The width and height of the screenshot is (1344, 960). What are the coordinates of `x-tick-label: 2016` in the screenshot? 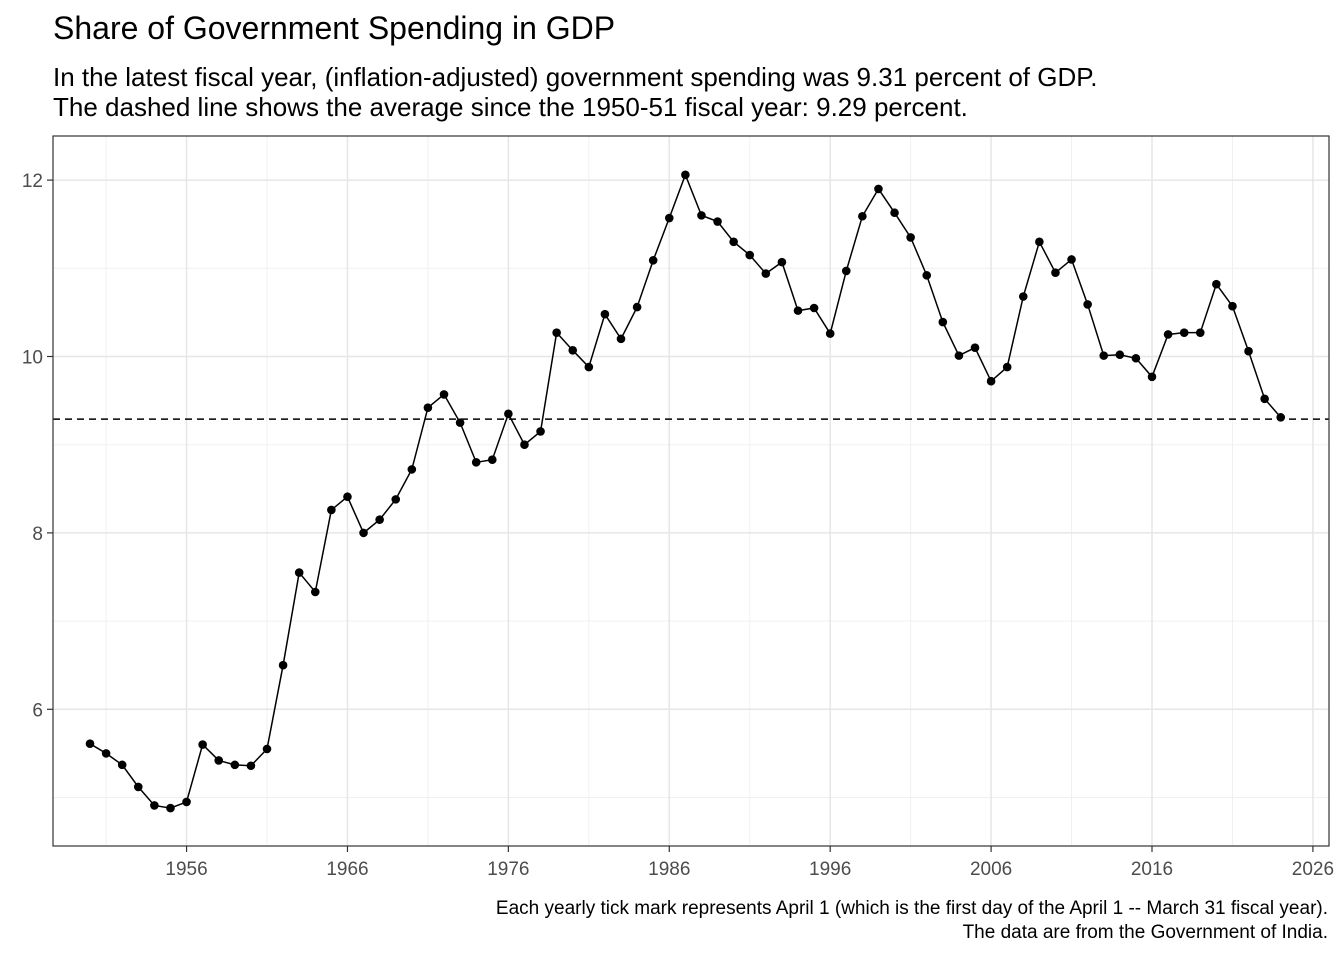 It's located at (1152, 869).